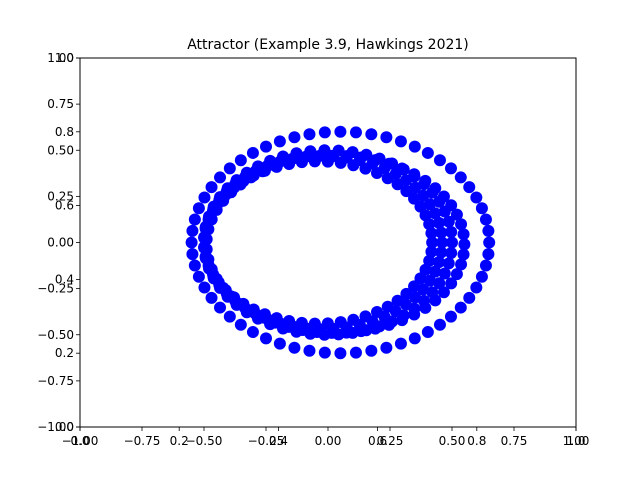 This screenshot has height=480, width=640. I want to click on x-tick-label: 0.8, so click(476, 441).